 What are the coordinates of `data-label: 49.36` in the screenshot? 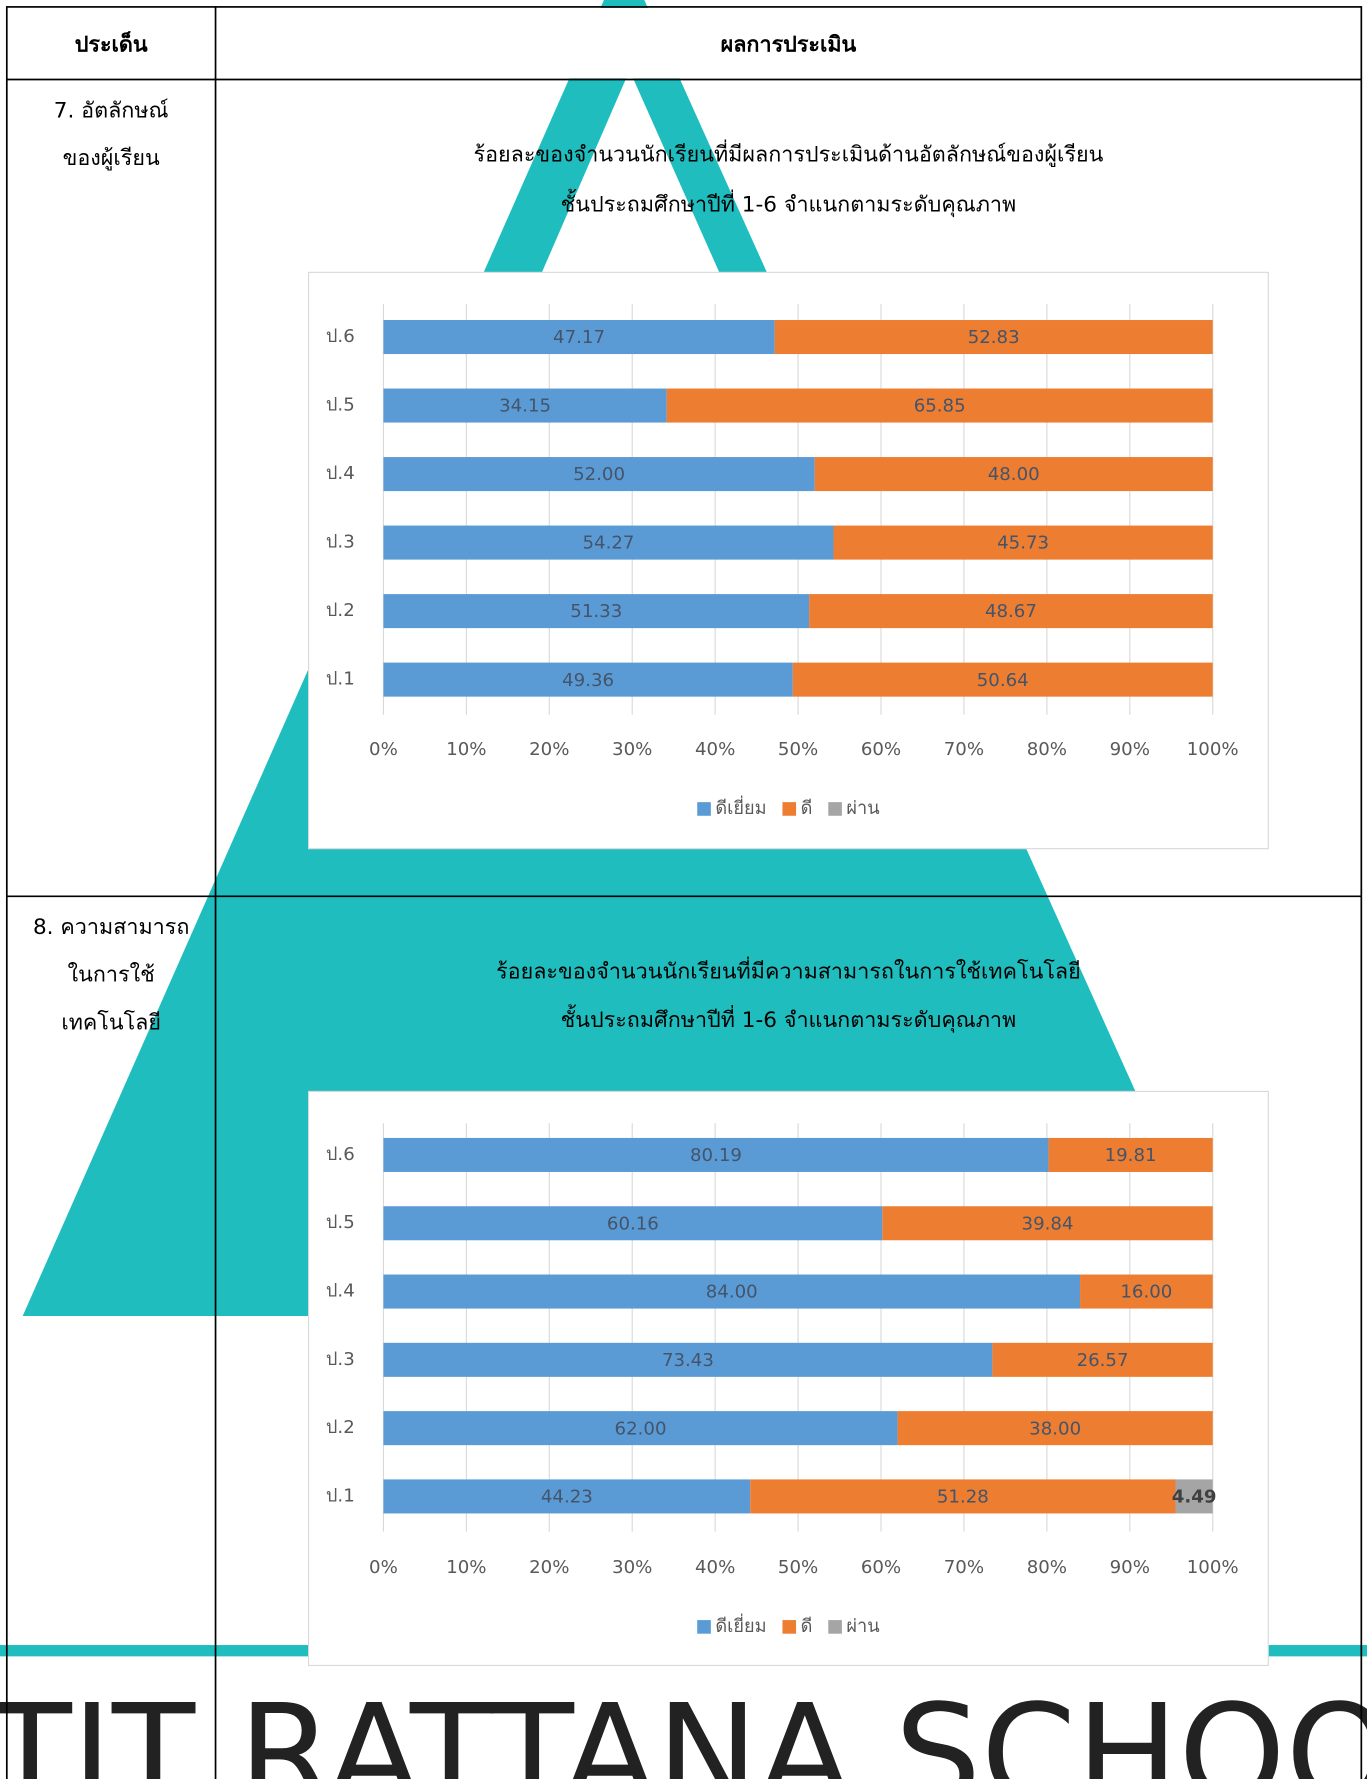 It's located at (588, 680).